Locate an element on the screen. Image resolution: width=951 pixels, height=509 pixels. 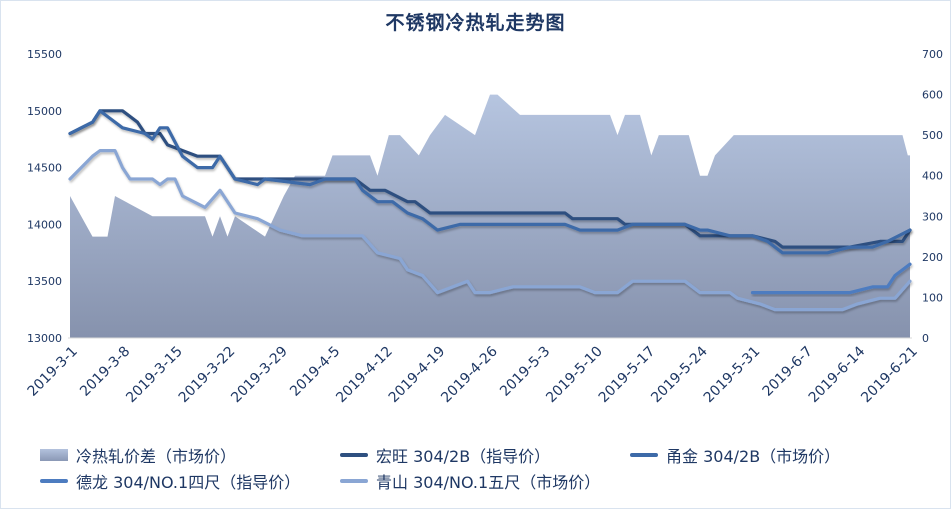
legend-row-1: 冷热轧价差（市场价） 宏旺 304/2B（指导价） 甬金 304/2B（市场价） is located at coordinates (480, 455).